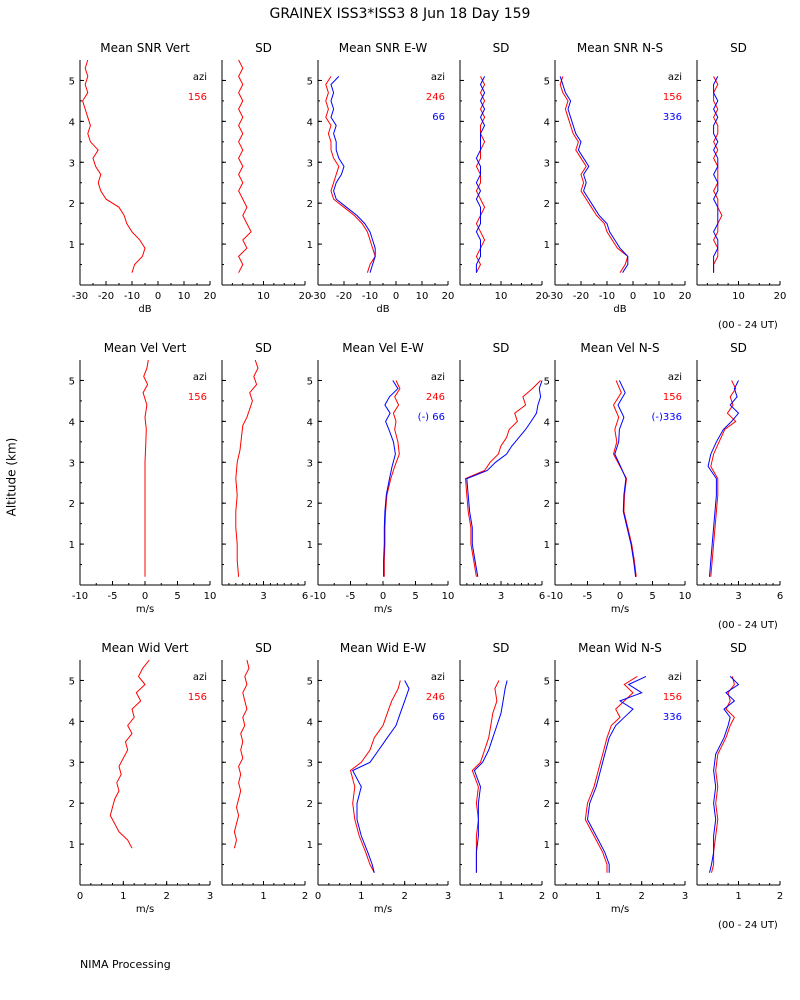 This screenshot has width=800, height=1000. What do you see at coordinates (344, 296) in the screenshot?
I see `panel-2-x-tick-label: -20` at bounding box center [344, 296].